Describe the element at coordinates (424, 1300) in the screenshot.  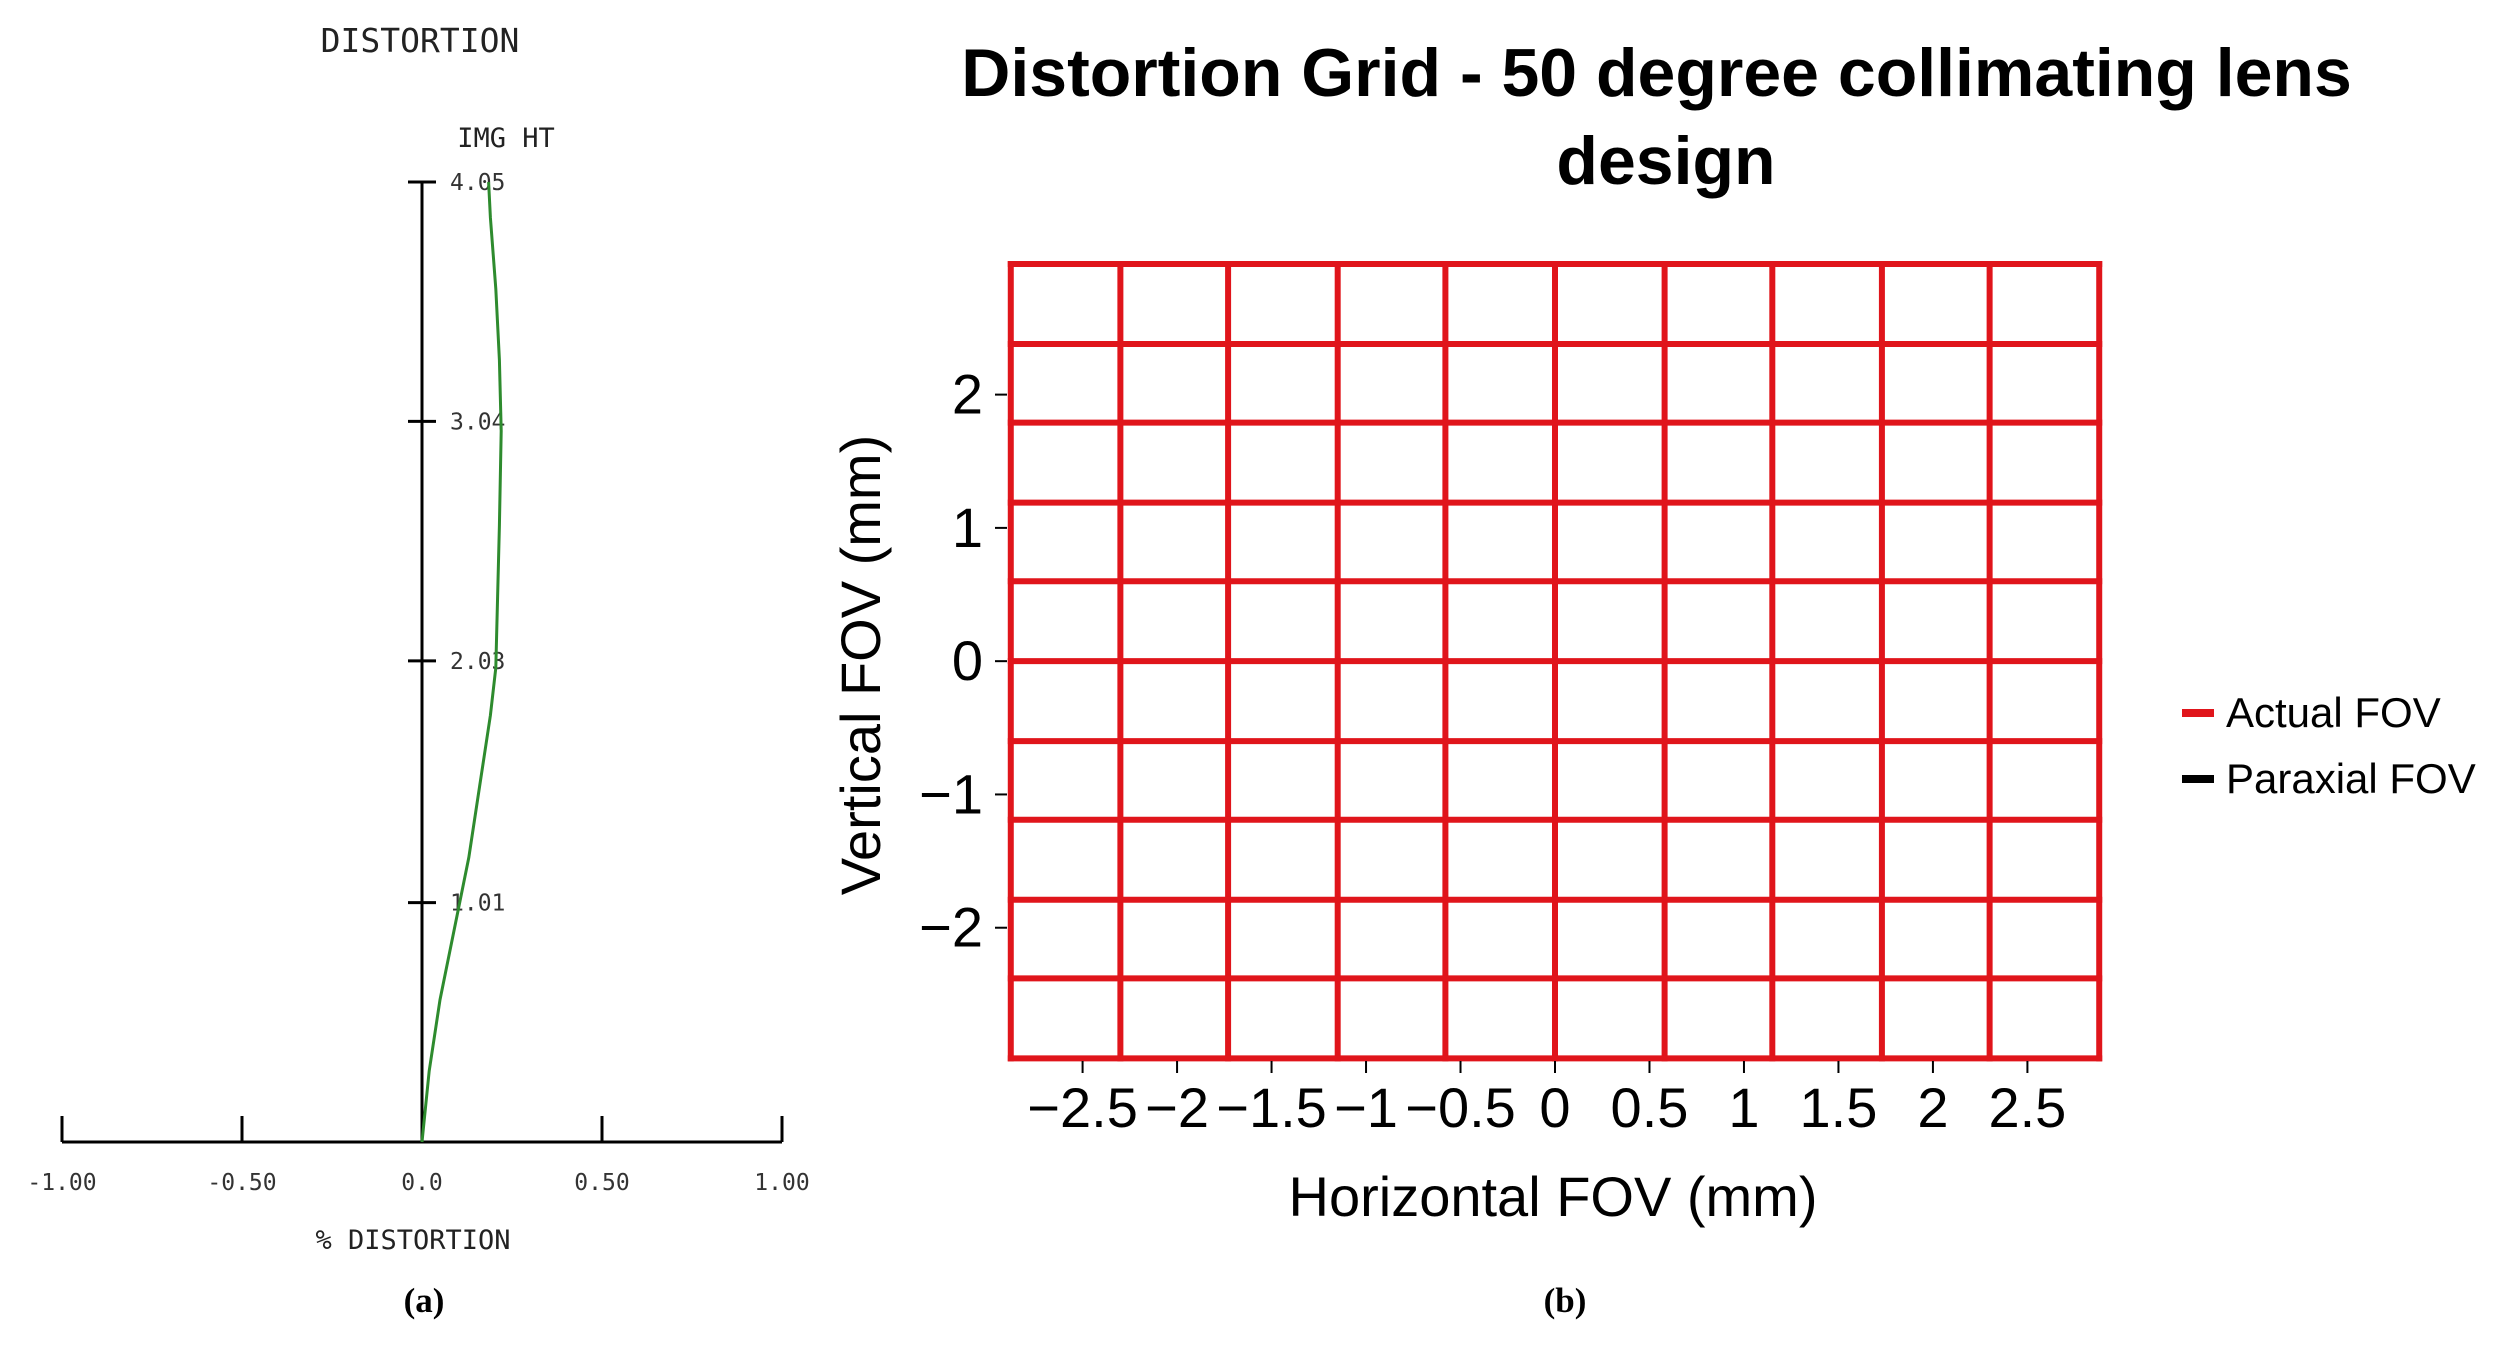
I see `panel-label-a: (a)` at that location.